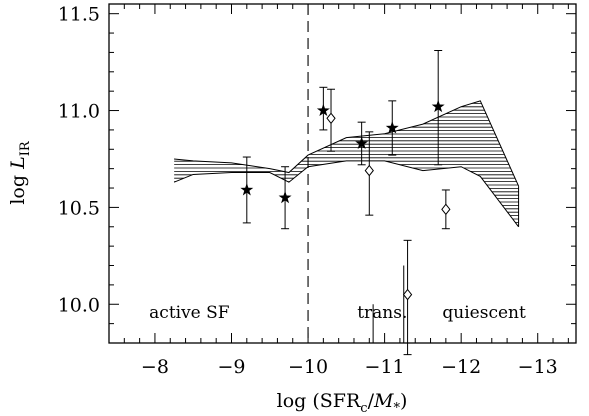 The width and height of the screenshot is (589, 416). Describe the element at coordinates (25, 148) in the screenshot. I see `y-axis-label-sub: IR` at that location.